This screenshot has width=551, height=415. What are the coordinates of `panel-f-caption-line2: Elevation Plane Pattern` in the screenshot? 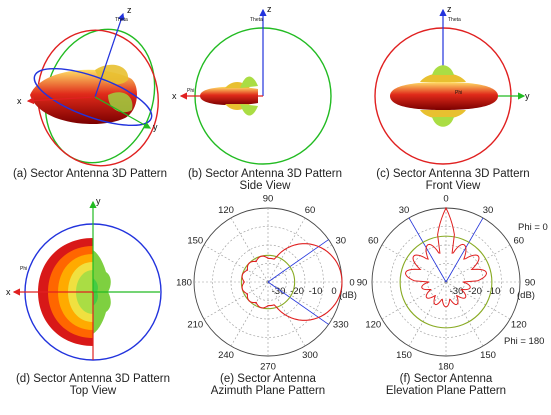 It's located at (446, 391).